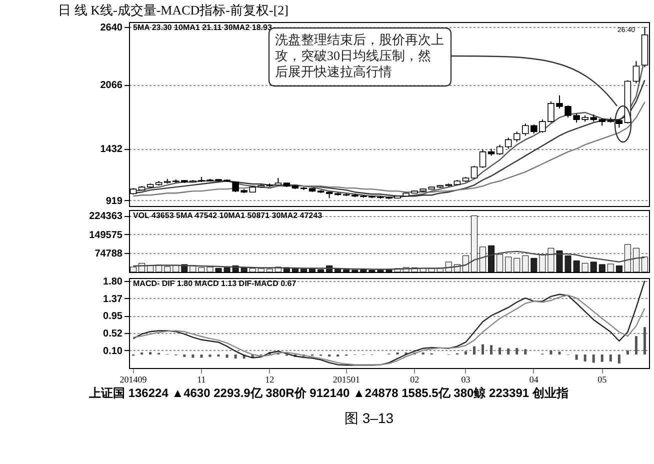 The width and height of the screenshot is (654, 464). I want to click on x-tick-label: 03, so click(466, 379).